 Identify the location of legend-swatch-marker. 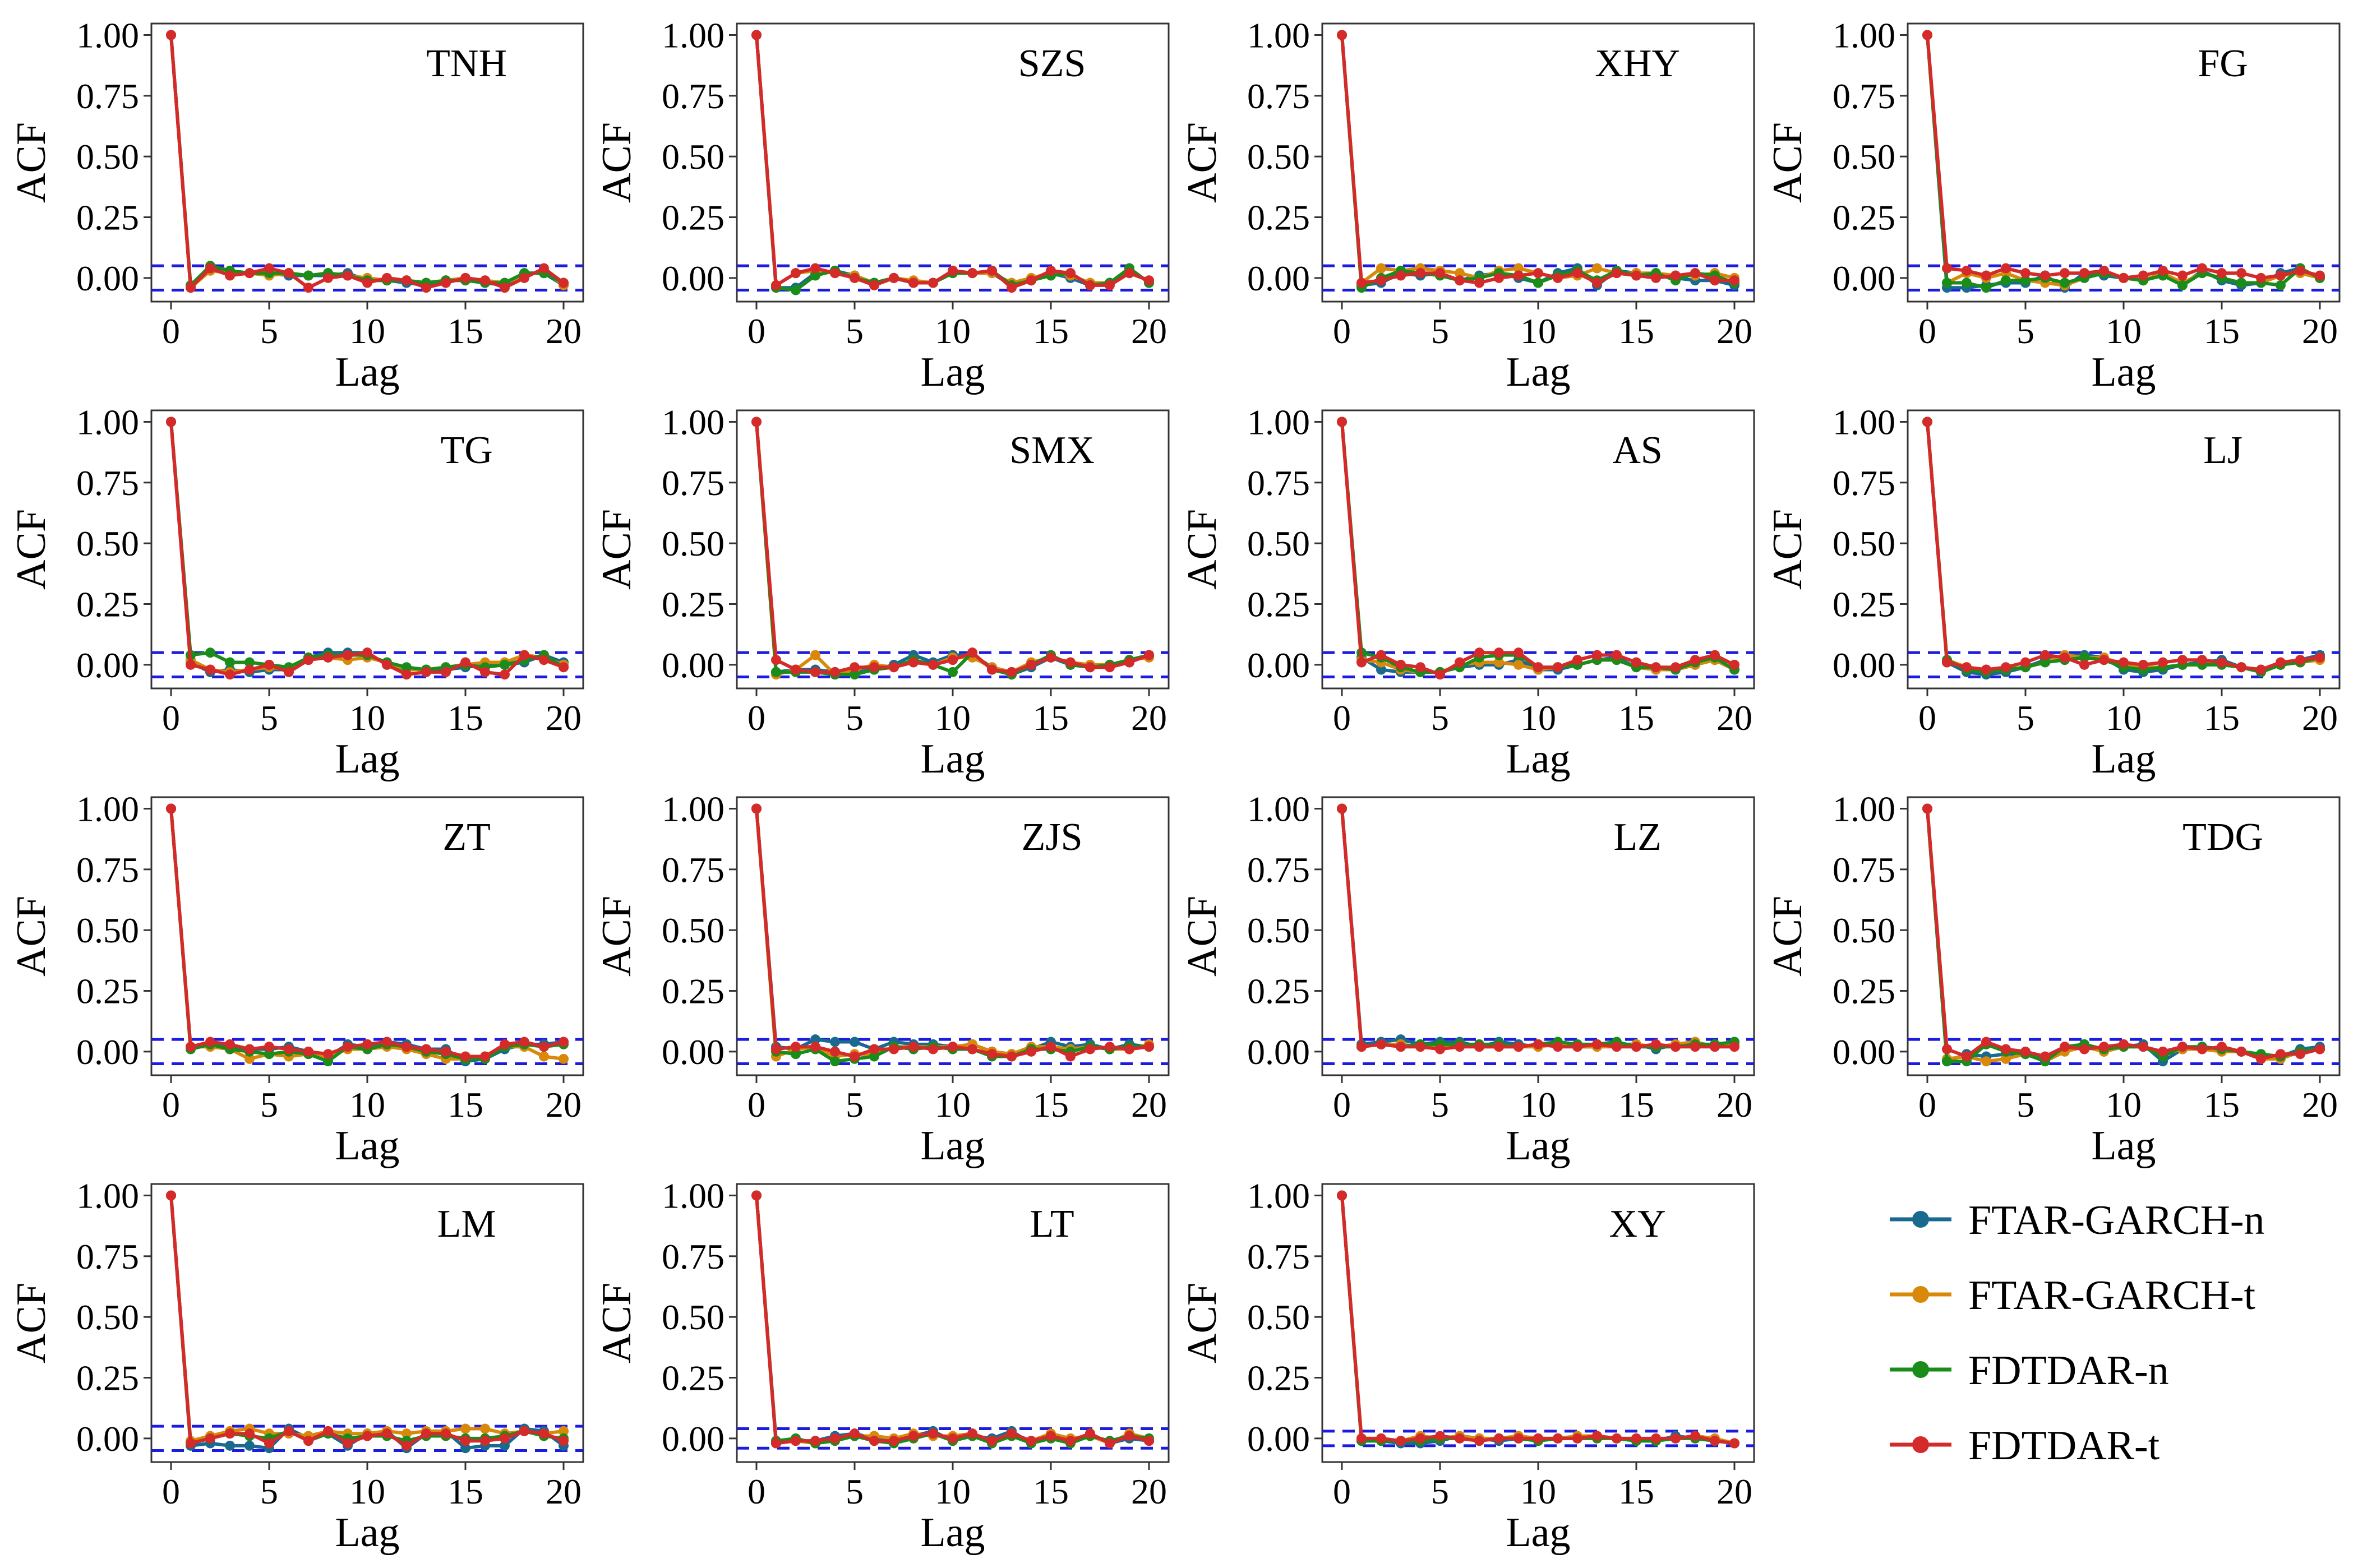
(1920, 1370).